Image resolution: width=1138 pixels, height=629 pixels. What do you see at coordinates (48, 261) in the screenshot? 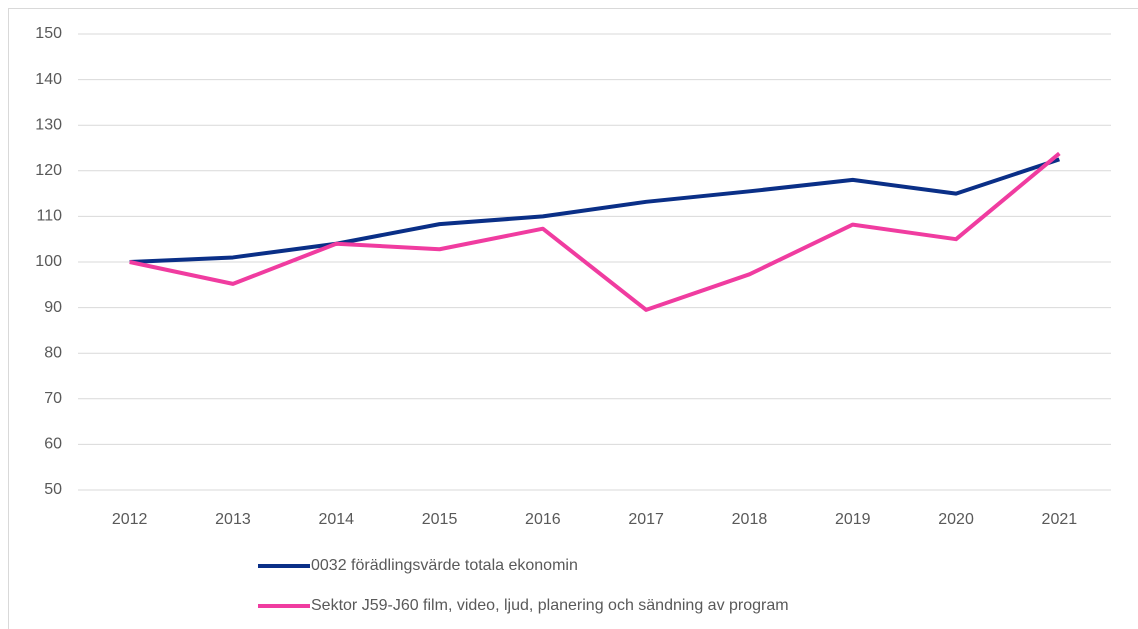
I see `y-tick-label: 100` at bounding box center [48, 261].